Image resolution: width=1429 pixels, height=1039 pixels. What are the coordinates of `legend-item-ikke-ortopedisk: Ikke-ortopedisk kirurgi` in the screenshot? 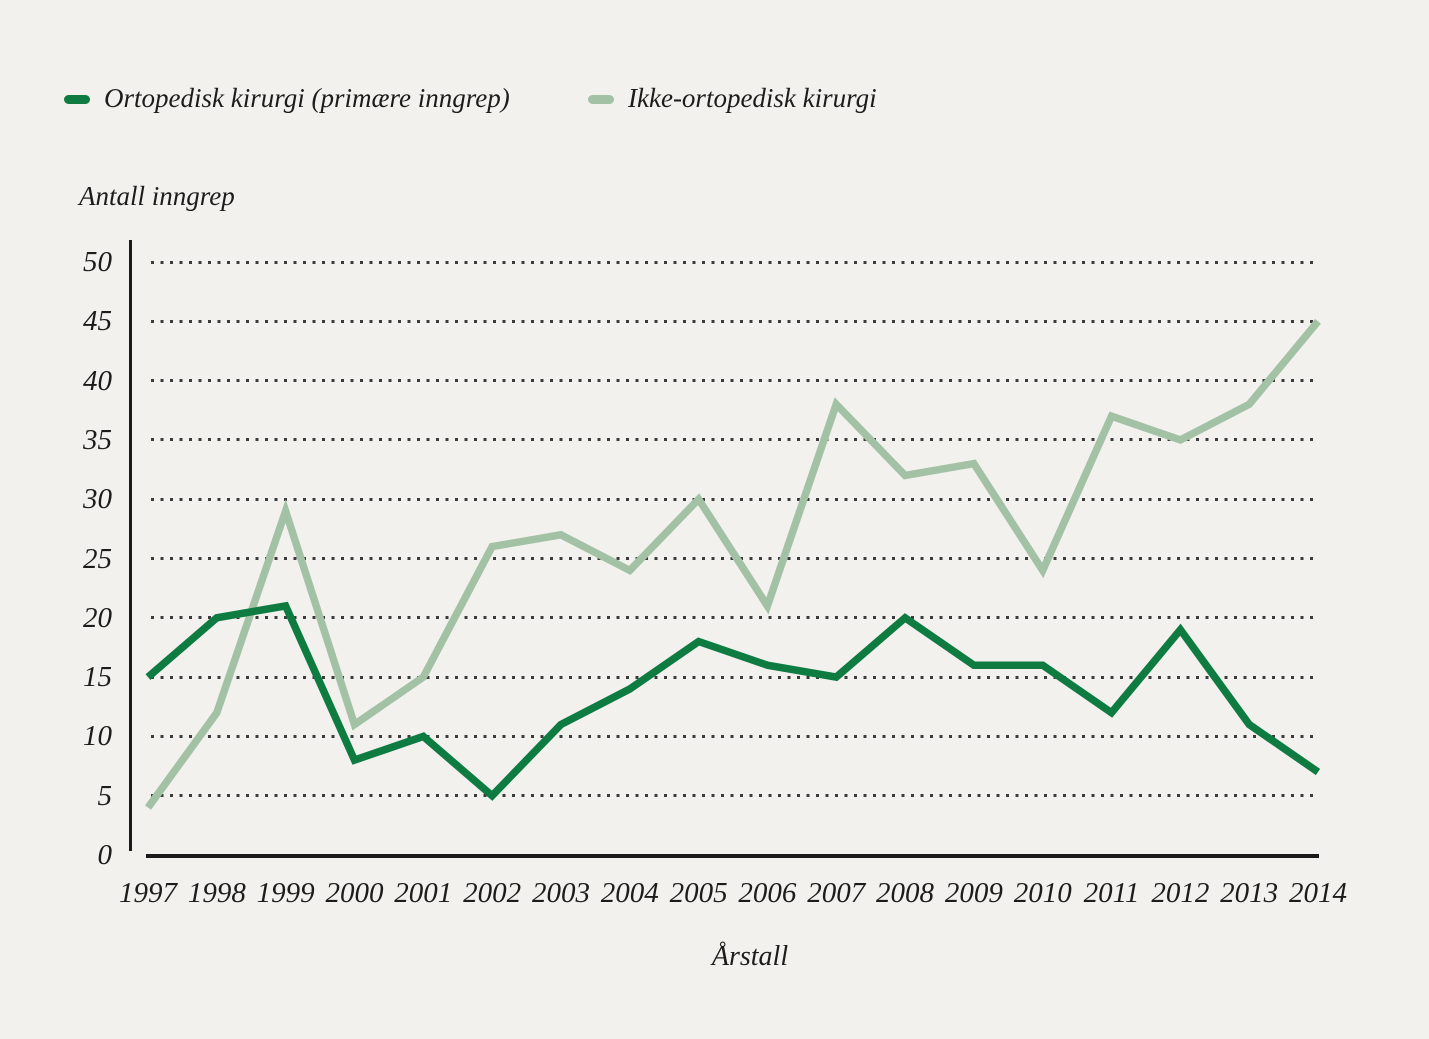 It's located at (732, 98).